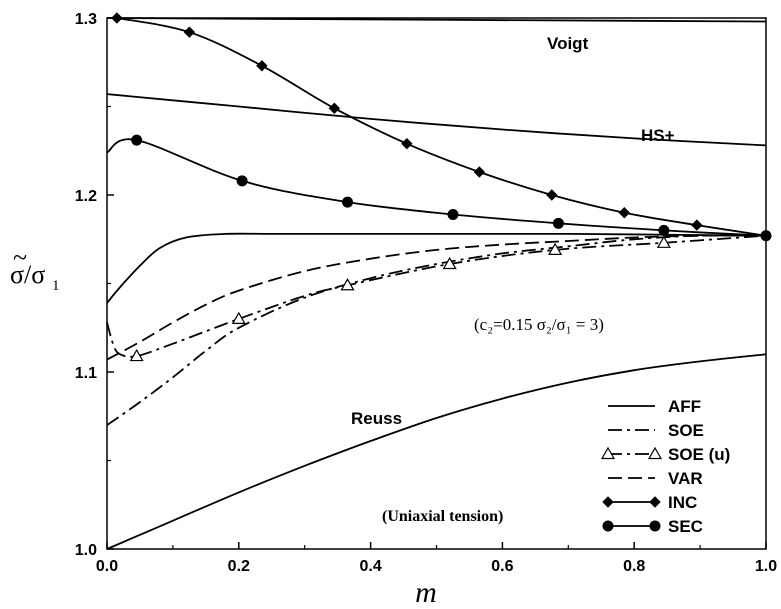 The width and height of the screenshot is (781, 609). I want to click on y-tick-label: 1.3, so click(86, 19).